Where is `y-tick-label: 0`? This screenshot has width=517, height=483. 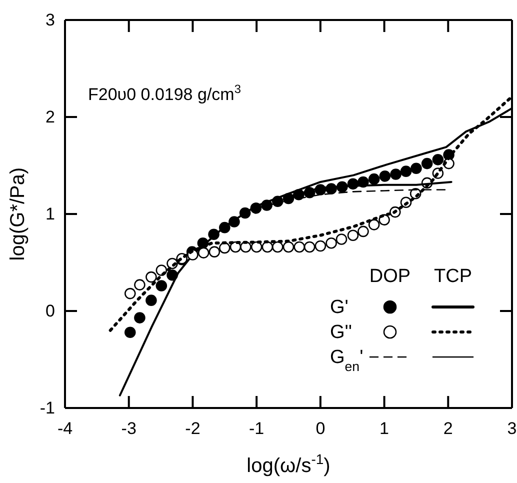 y-tick-label: 0 is located at coordinates (50, 310).